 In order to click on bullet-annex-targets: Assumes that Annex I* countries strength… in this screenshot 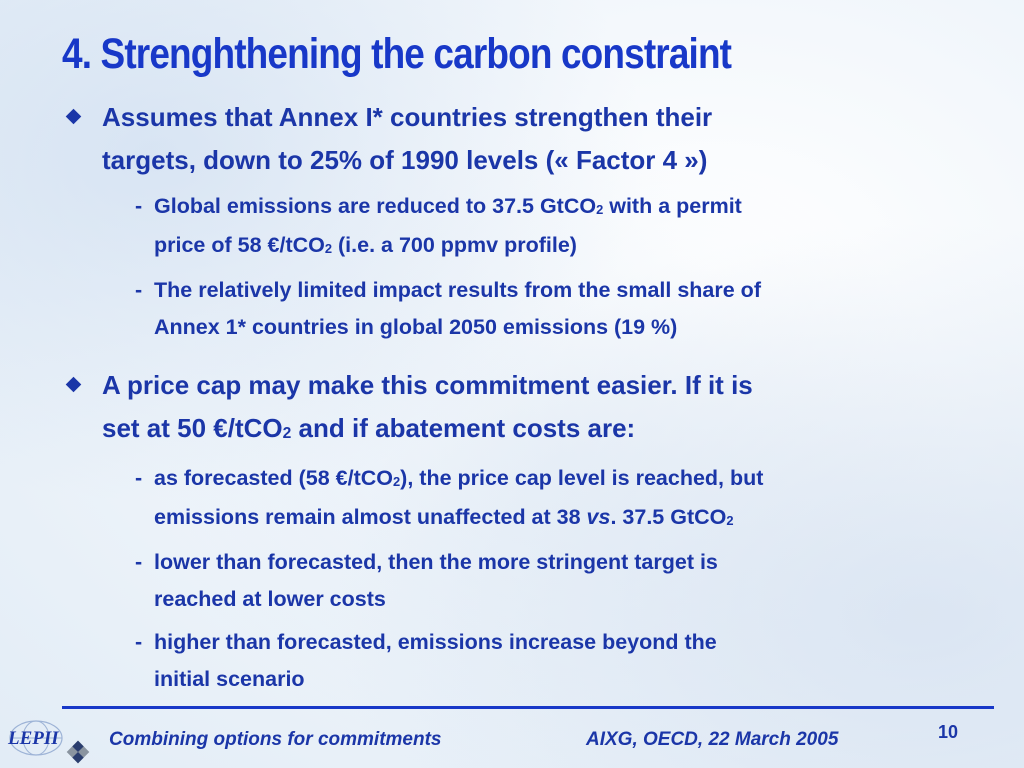, I will do `click(522, 139)`.